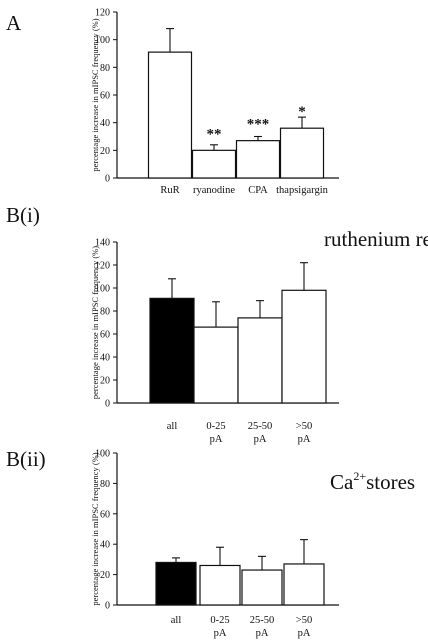 This screenshot has height=640, width=428. I want to click on category-label: ryanodine, so click(214, 190).